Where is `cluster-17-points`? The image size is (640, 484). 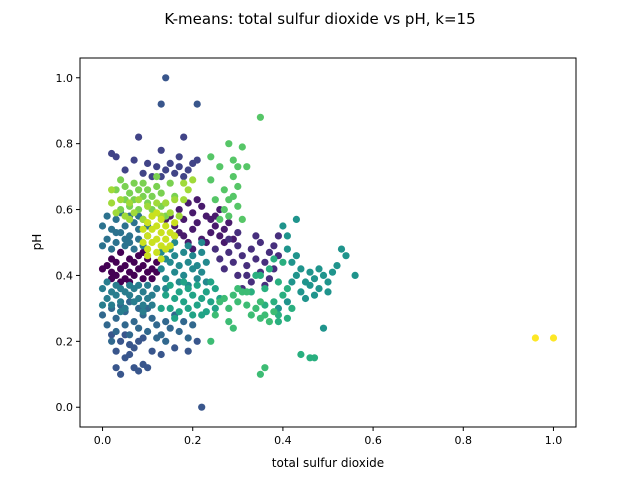 cluster-17-points is located at coordinates (544, 338).